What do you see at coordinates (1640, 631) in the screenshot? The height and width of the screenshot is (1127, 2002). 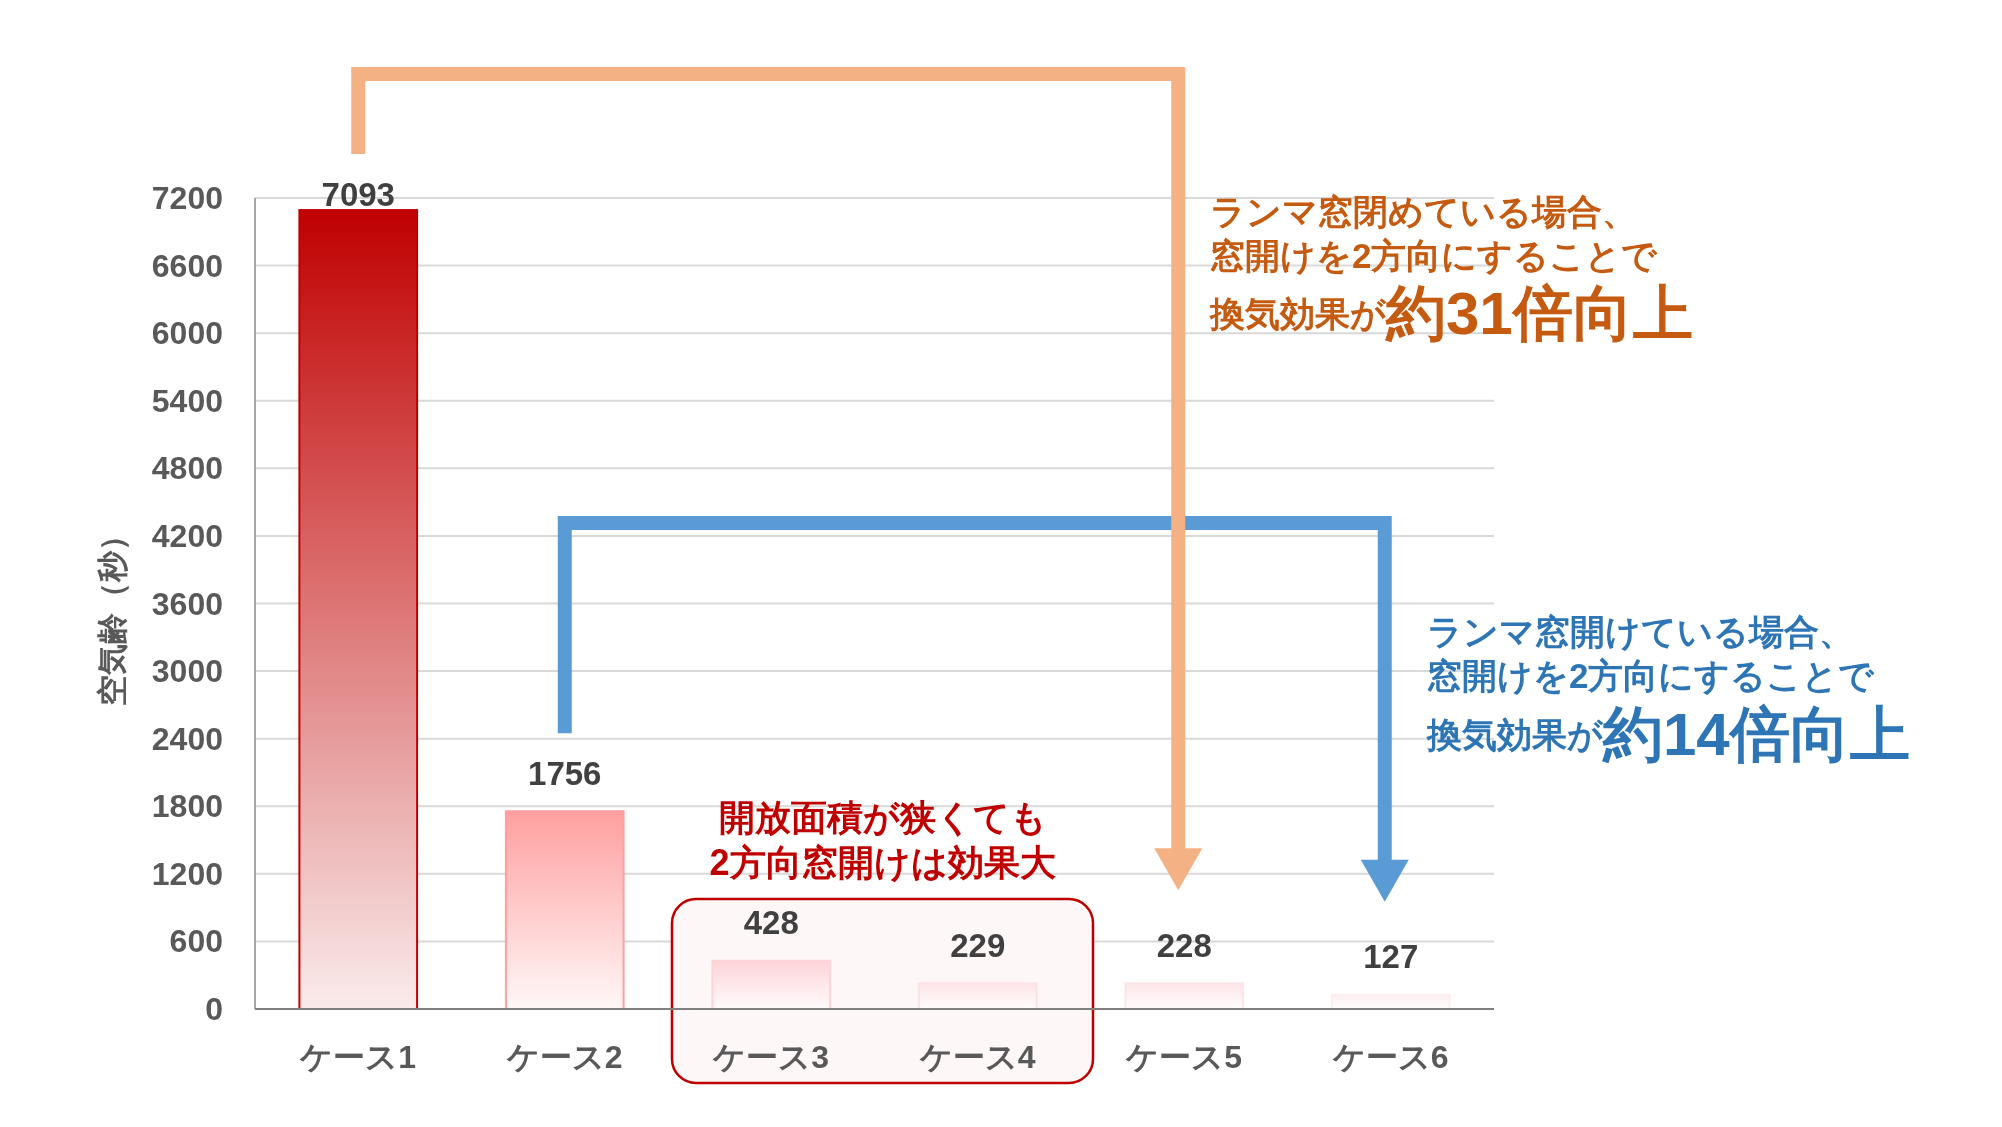 I see `annotation: ランマ窓開けている場合、` at bounding box center [1640, 631].